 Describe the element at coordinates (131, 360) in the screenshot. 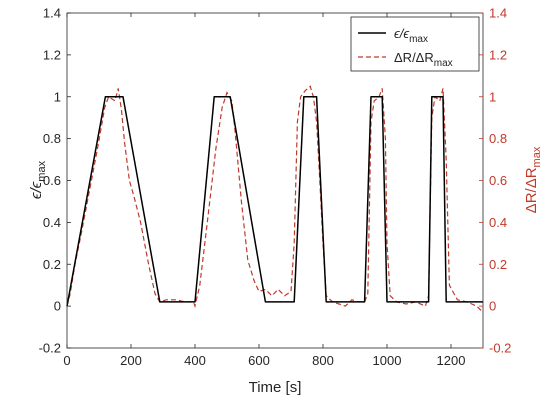

I see `x-tick-label: 200` at that location.